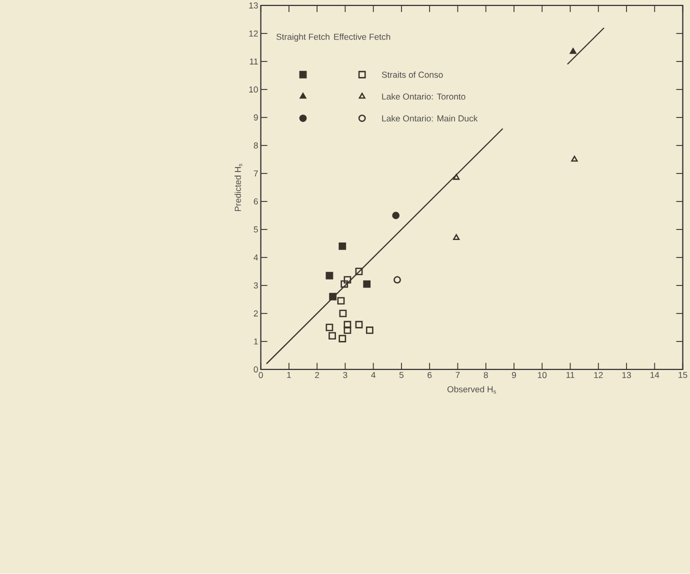 The image size is (690, 574). I want to click on y-tick-label: 4, so click(256, 257).